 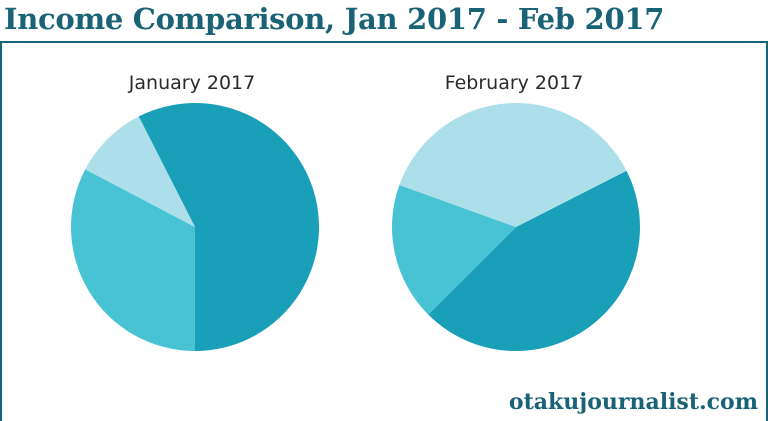 What do you see at coordinates (334, 19) in the screenshot?
I see `page-title: Income Comparison, Jan 2017 - Feb 2017` at bounding box center [334, 19].